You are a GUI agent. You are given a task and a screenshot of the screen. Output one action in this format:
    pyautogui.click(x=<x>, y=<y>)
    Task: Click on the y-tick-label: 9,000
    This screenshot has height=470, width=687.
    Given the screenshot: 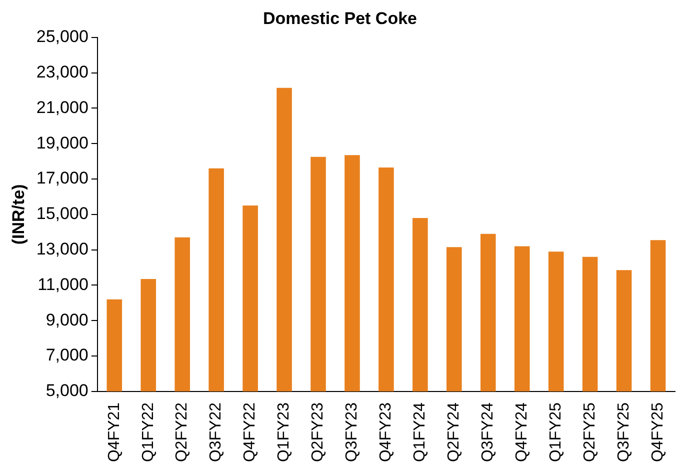 What is the action you would take?
    pyautogui.click(x=67, y=320)
    